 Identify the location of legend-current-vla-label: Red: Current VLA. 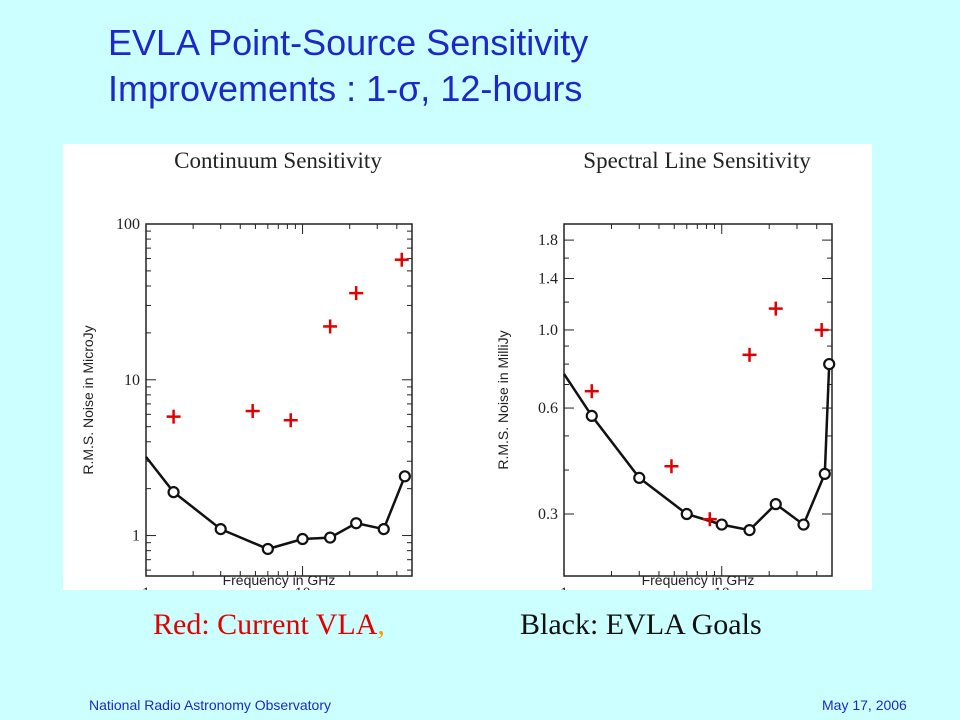
(265, 624).